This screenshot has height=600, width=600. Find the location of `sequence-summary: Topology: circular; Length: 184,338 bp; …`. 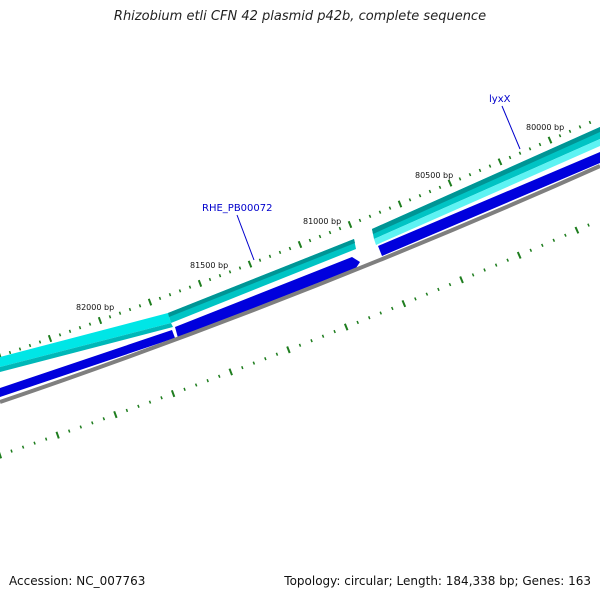

sequence-summary: Topology: circular; Length: 184,338 bp; … is located at coordinates (437, 581).